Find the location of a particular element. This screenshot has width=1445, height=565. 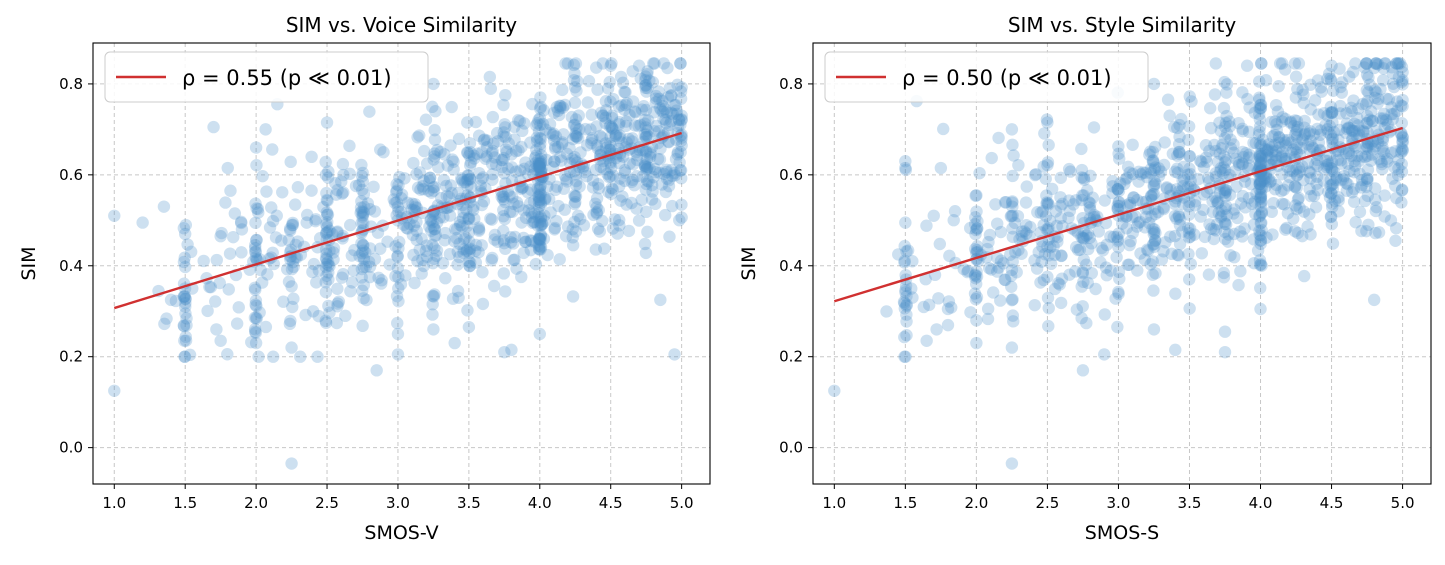

y-tick-label: 0.8 is located at coordinates (71, 84).